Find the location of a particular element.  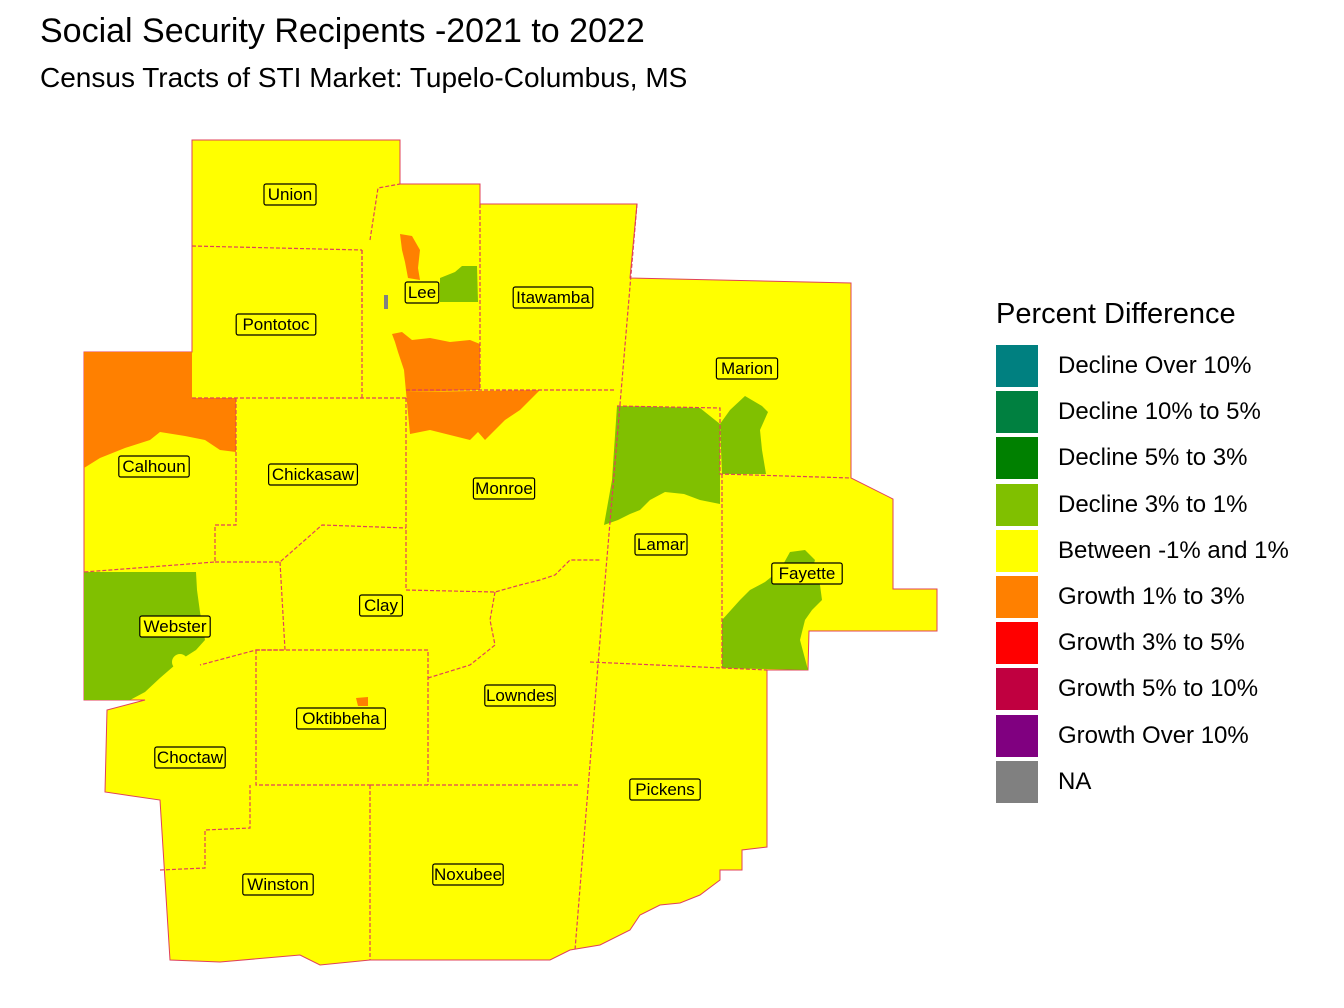

county-label-itawamba: Itawamba is located at coordinates (553, 297).